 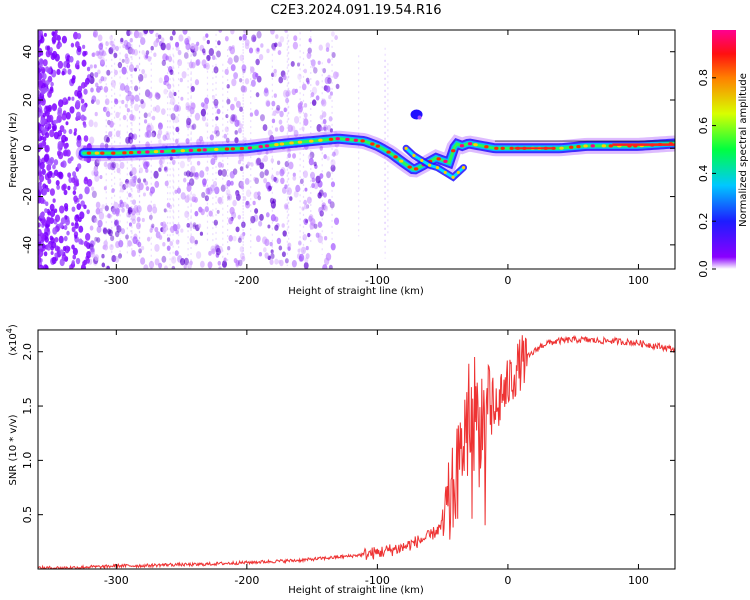 I want to click on colorbar-tick-label: 0.6, so click(x=703, y=126).